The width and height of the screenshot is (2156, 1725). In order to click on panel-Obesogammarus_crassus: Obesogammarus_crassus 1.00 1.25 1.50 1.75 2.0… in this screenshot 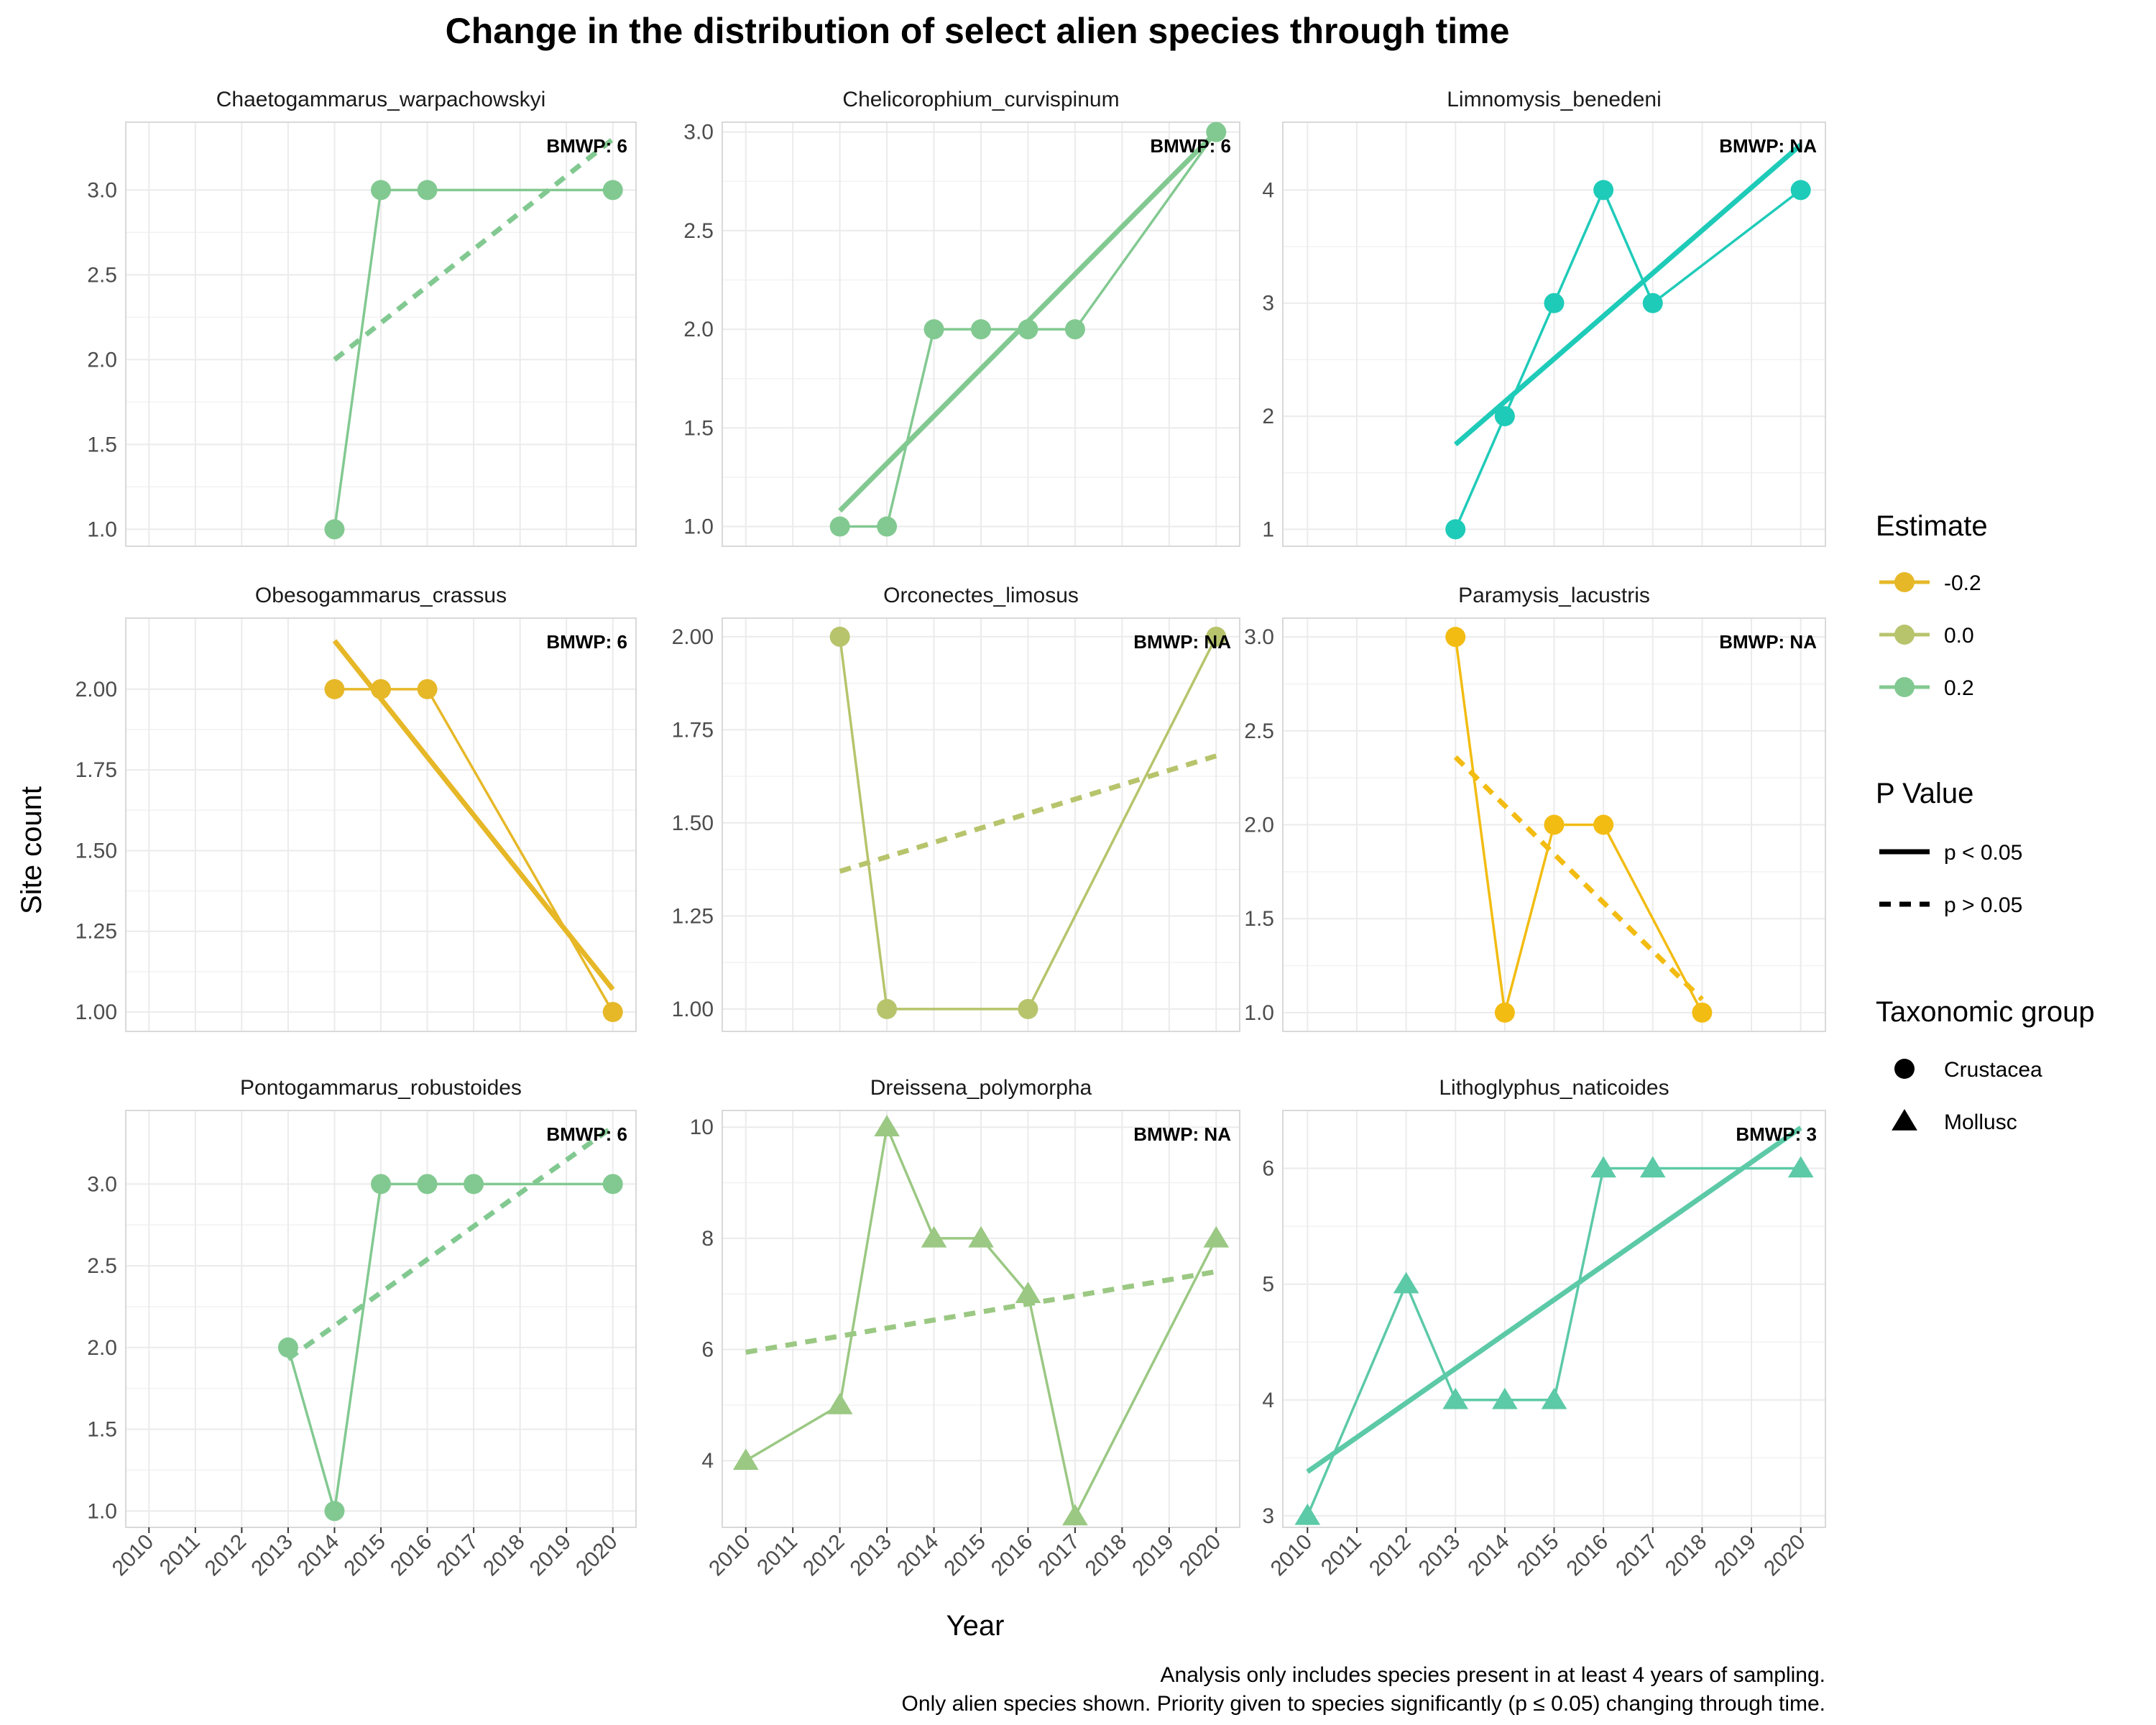, I will do `click(356, 808)`.